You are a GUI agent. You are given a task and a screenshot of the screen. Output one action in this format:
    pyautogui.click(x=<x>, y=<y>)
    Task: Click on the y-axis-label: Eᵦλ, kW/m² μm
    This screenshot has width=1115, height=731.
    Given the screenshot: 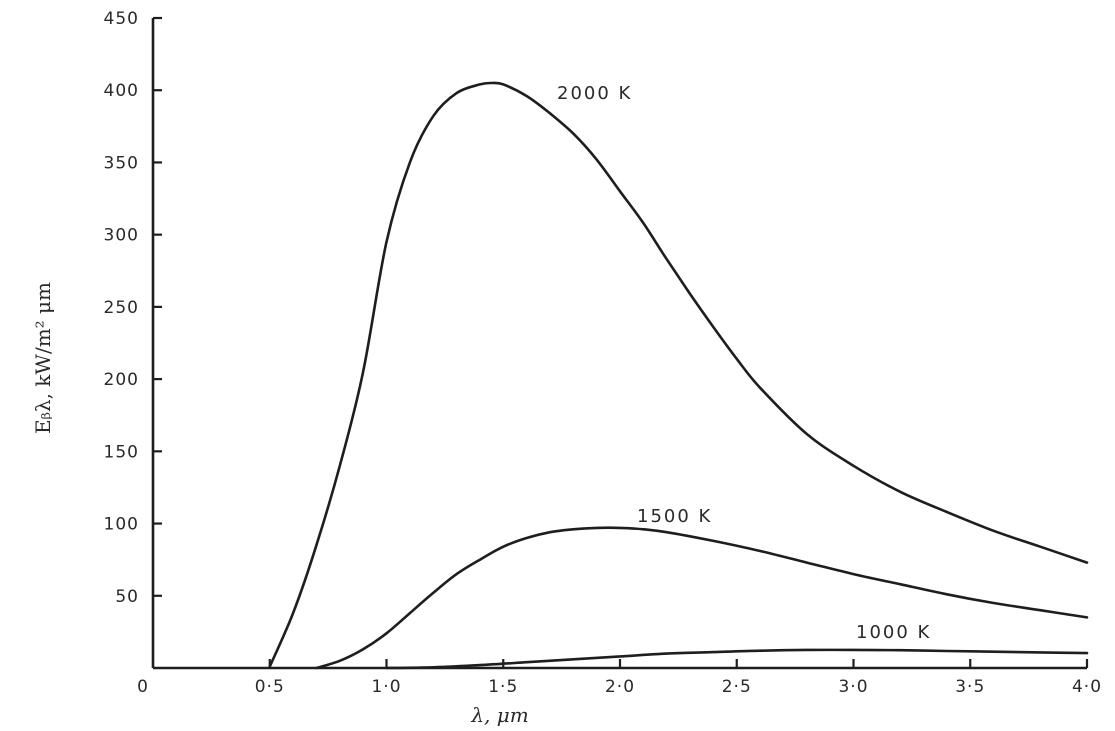 What is the action you would take?
    pyautogui.click(x=43, y=358)
    